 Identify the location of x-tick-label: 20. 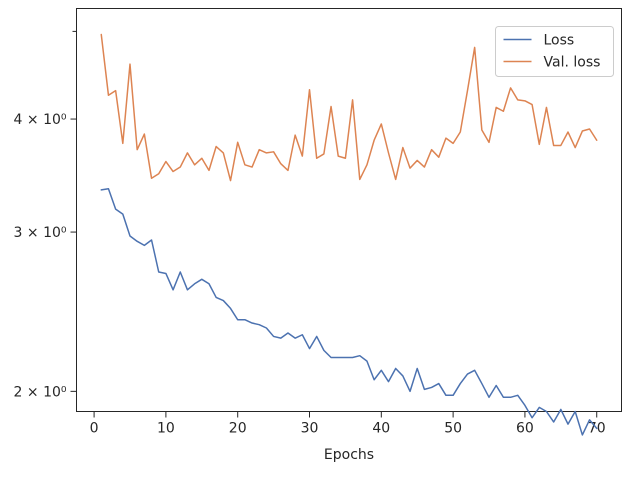
(238, 429).